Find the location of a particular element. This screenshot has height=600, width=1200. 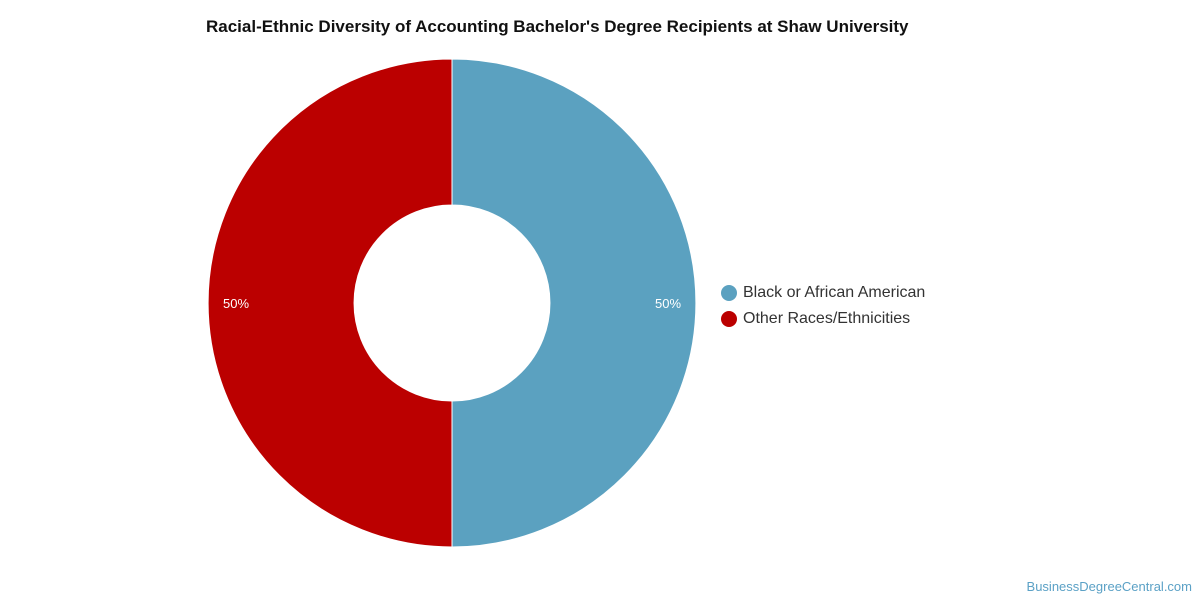

legend-item-other-races-ethnicities: Other Races/Ethnicities is located at coordinates (823, 319).